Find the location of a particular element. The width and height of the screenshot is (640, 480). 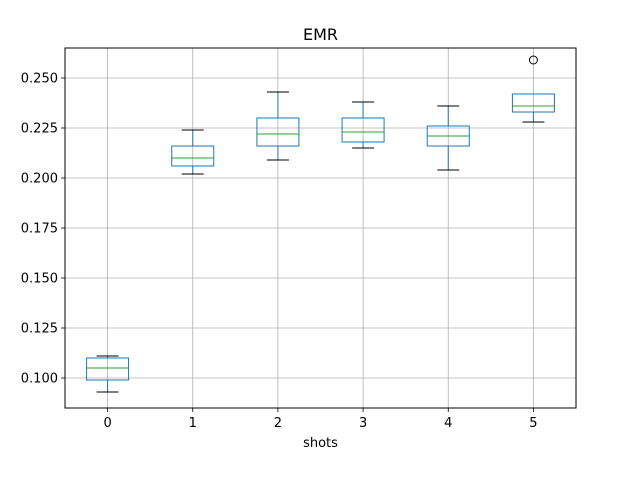

x-axis-label: shots is located at coordinates (320, 443).